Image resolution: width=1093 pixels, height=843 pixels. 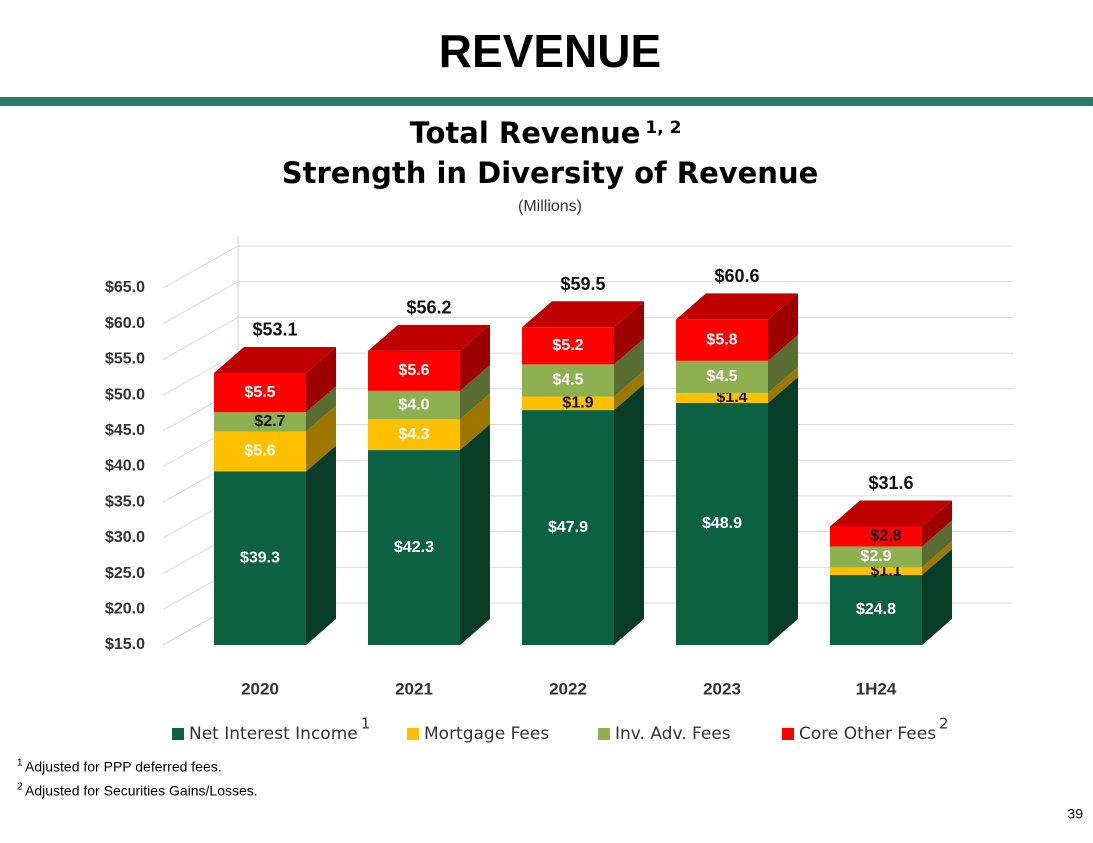 I want to click on total-label: $31.6, so click(x=890, y=483).